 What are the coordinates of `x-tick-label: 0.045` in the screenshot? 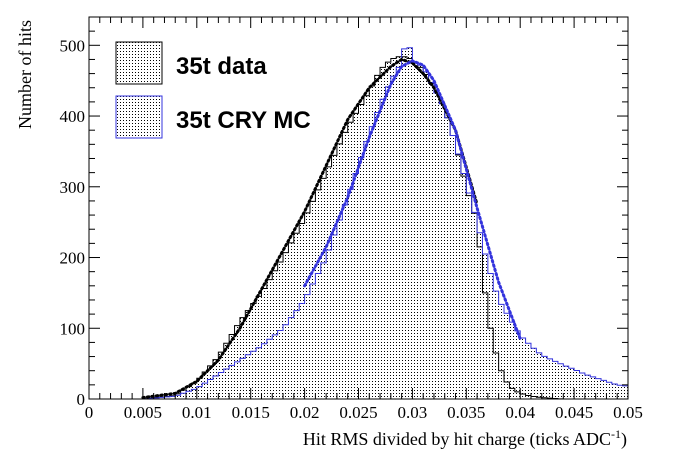 It's located at (574, 412).